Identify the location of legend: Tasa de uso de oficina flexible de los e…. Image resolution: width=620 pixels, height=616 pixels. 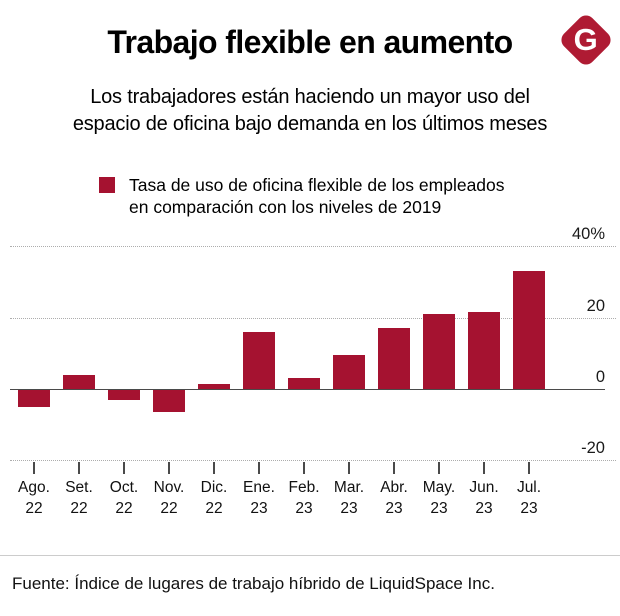
(302, 196).